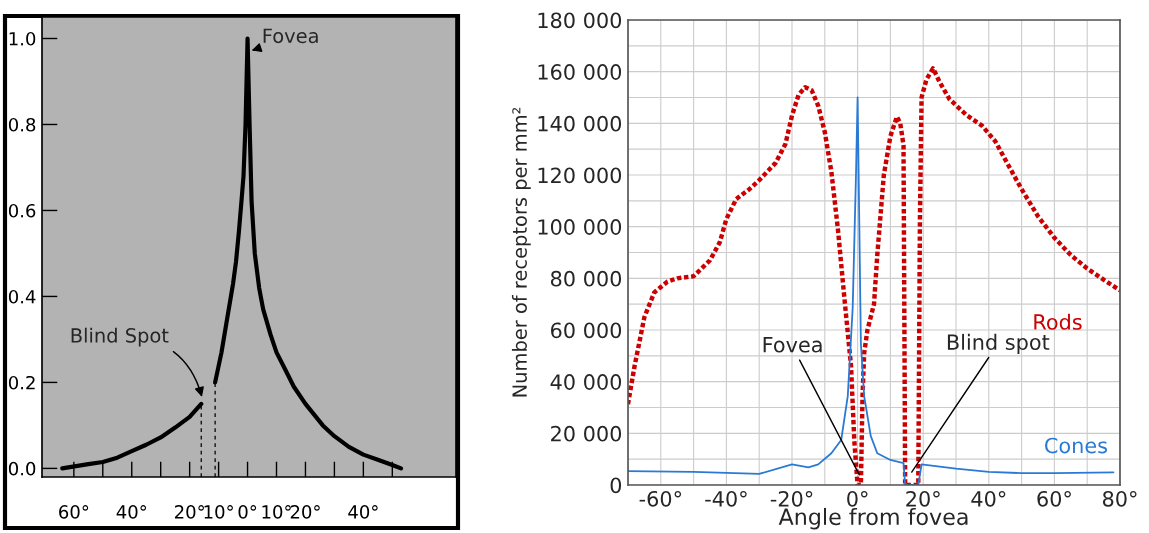  Describe the element at coordinates (580, 123) in the screenshot. I see `y-tick-label: 140 000` at that location.